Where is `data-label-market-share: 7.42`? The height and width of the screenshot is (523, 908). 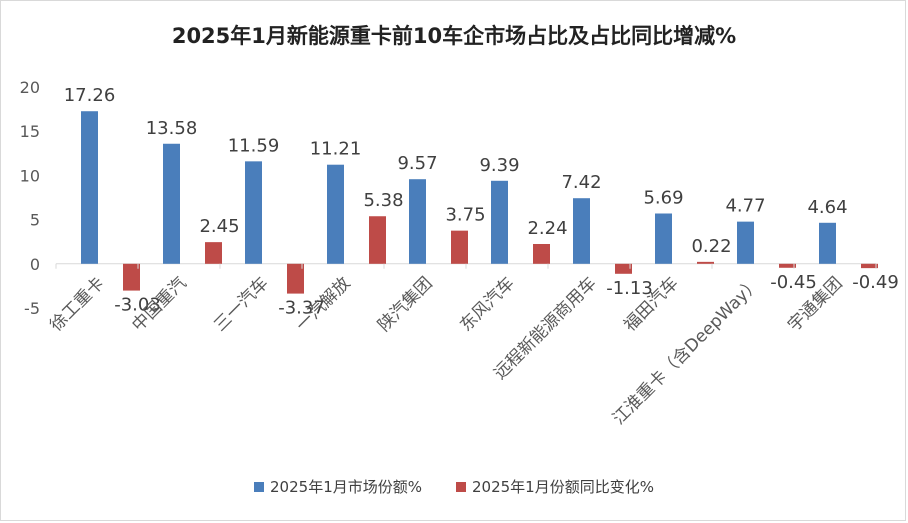
data-label-market-share: 7.42 is located at coordinates (581, 182).